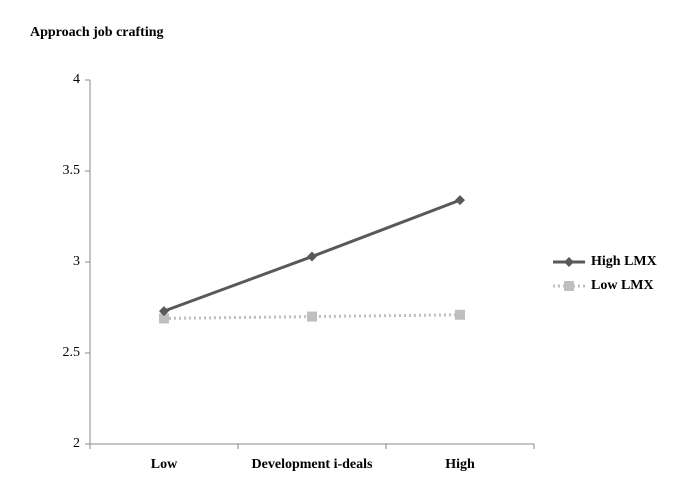 The height and width of the screenshot is (497, 678). Describe the element at coordinates (97, 32) in the screenshot. I see `chart-title: Approach job crafting` at that location.